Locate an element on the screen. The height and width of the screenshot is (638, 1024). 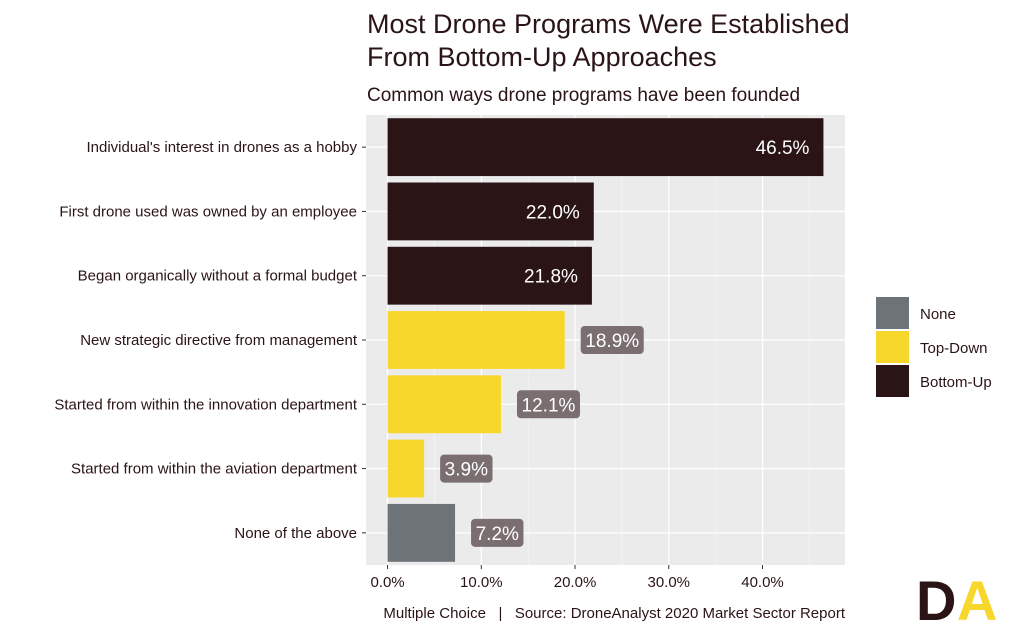
y-tick-label: None of the above is located at coordinates (295, 533).